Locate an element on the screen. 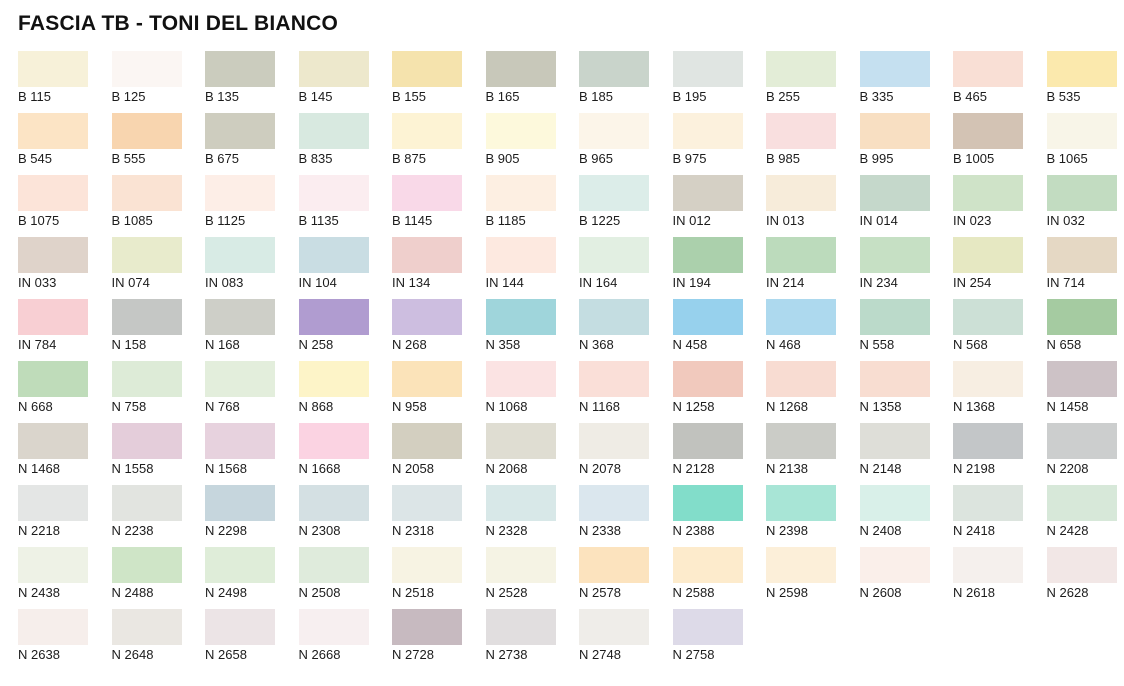 The height and width of the screenshot is (686, 1124). swatch-cell-n-2668: N 2668 is located at coordinates (333, 635).